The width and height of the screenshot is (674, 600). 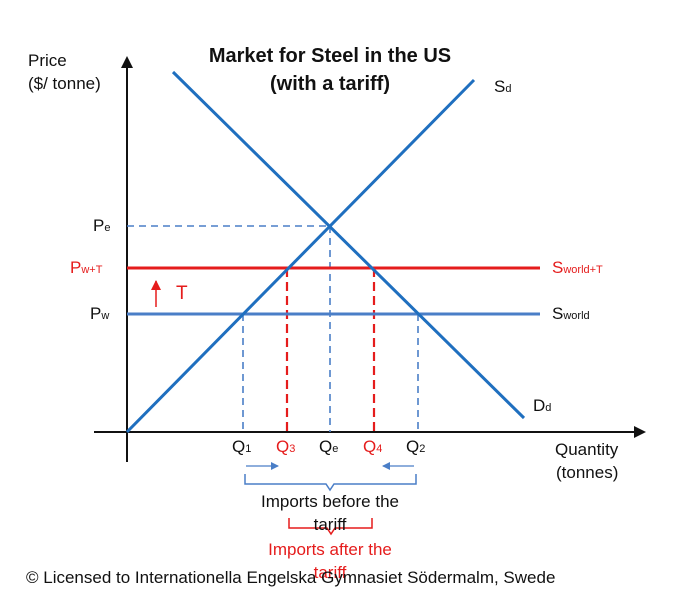 What do you see at coordinates (587, 472) in the screenshot?
I see `x-axis-label-line2: (tonnes)` at bounding box center [587, 472].